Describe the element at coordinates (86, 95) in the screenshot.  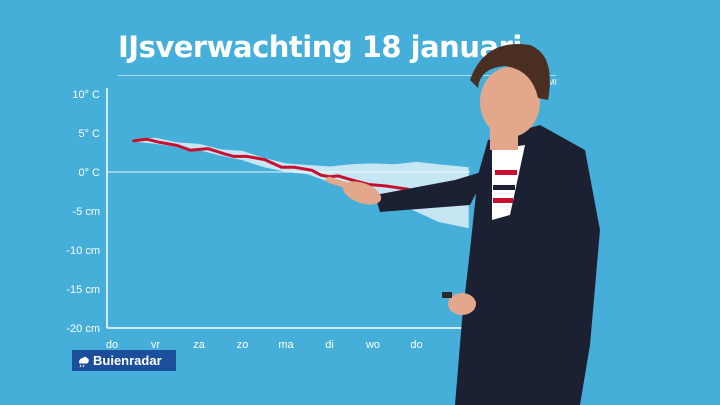
I see `y-tick-label: 10° C` at that location.